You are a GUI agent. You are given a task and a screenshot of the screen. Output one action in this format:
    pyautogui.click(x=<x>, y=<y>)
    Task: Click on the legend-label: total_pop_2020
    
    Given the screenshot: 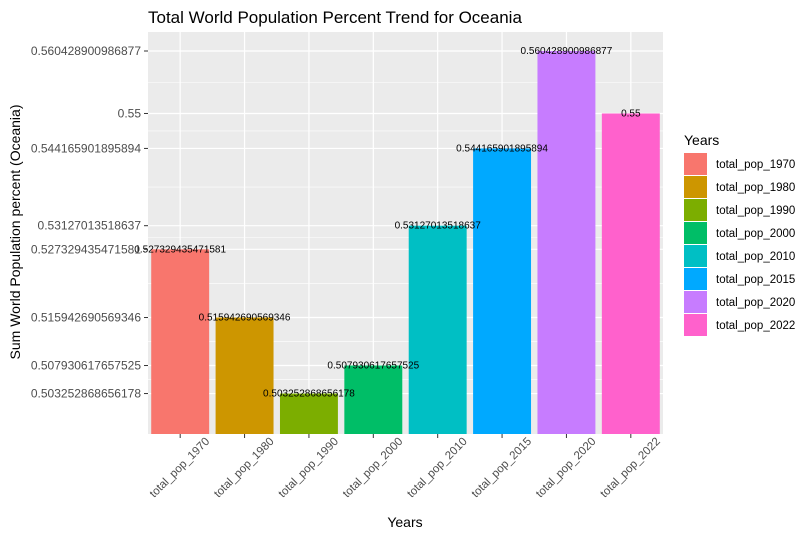 What is the action you would take?
    pyautogui.click(x=755, y=303)
    